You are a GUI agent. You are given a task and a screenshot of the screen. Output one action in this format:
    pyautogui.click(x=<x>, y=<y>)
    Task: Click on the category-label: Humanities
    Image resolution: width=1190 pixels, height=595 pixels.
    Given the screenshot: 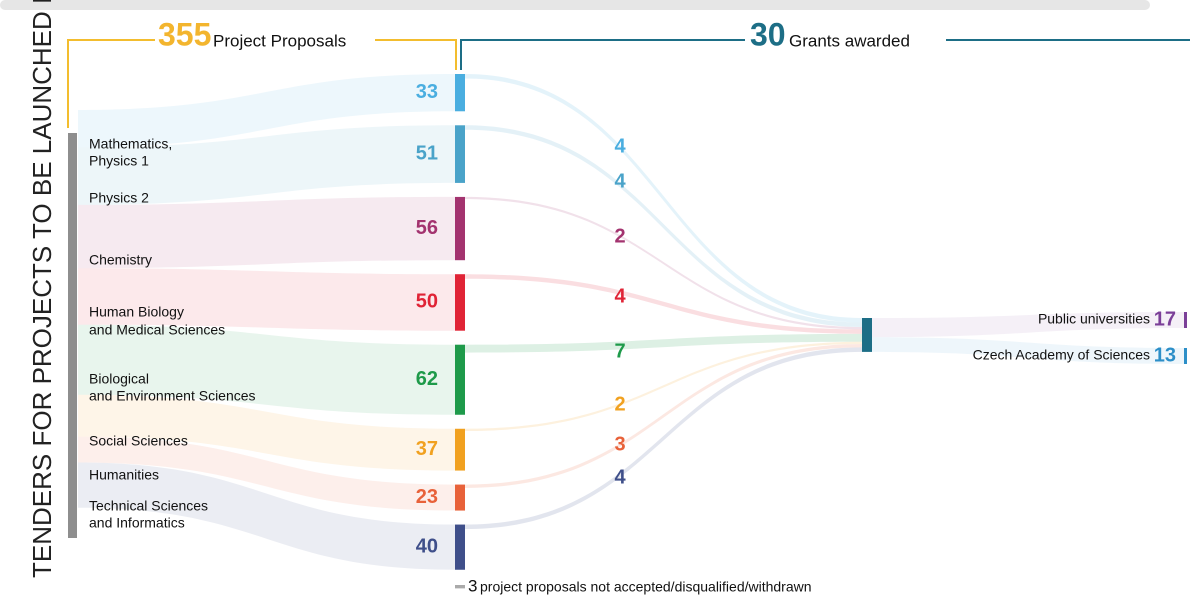 What is the action you would take?
    pyautogui.click(x=124, y=475)
    